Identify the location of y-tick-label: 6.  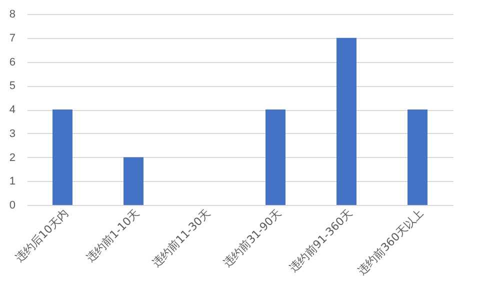
(12, 62).